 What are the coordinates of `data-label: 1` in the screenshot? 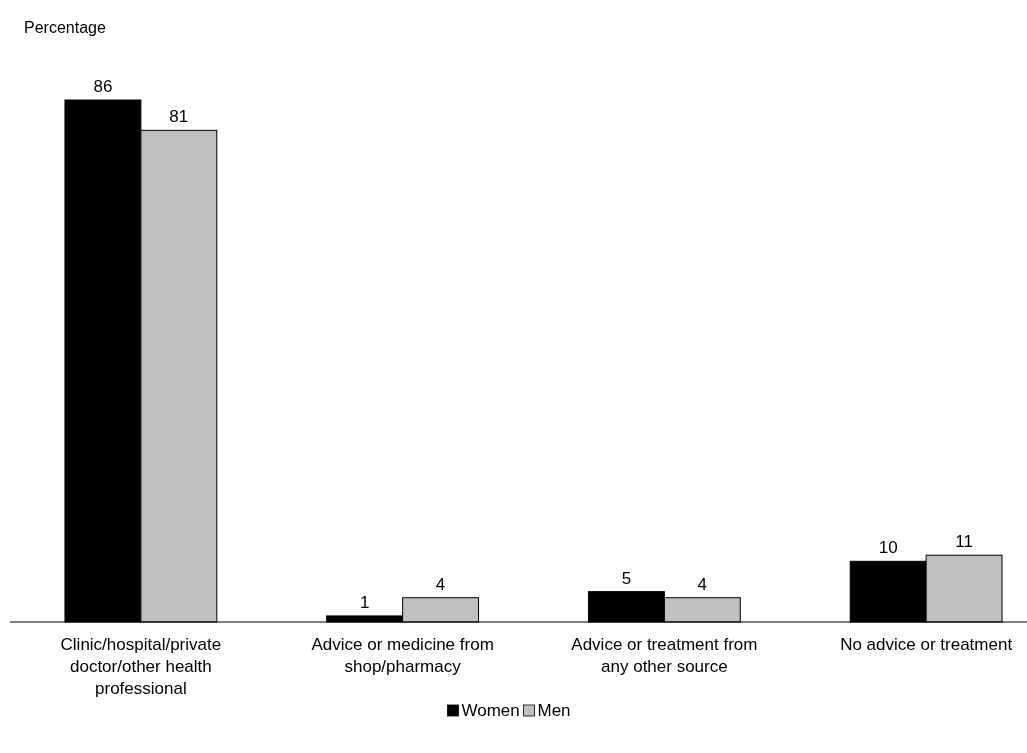 It's located at (364, 602).